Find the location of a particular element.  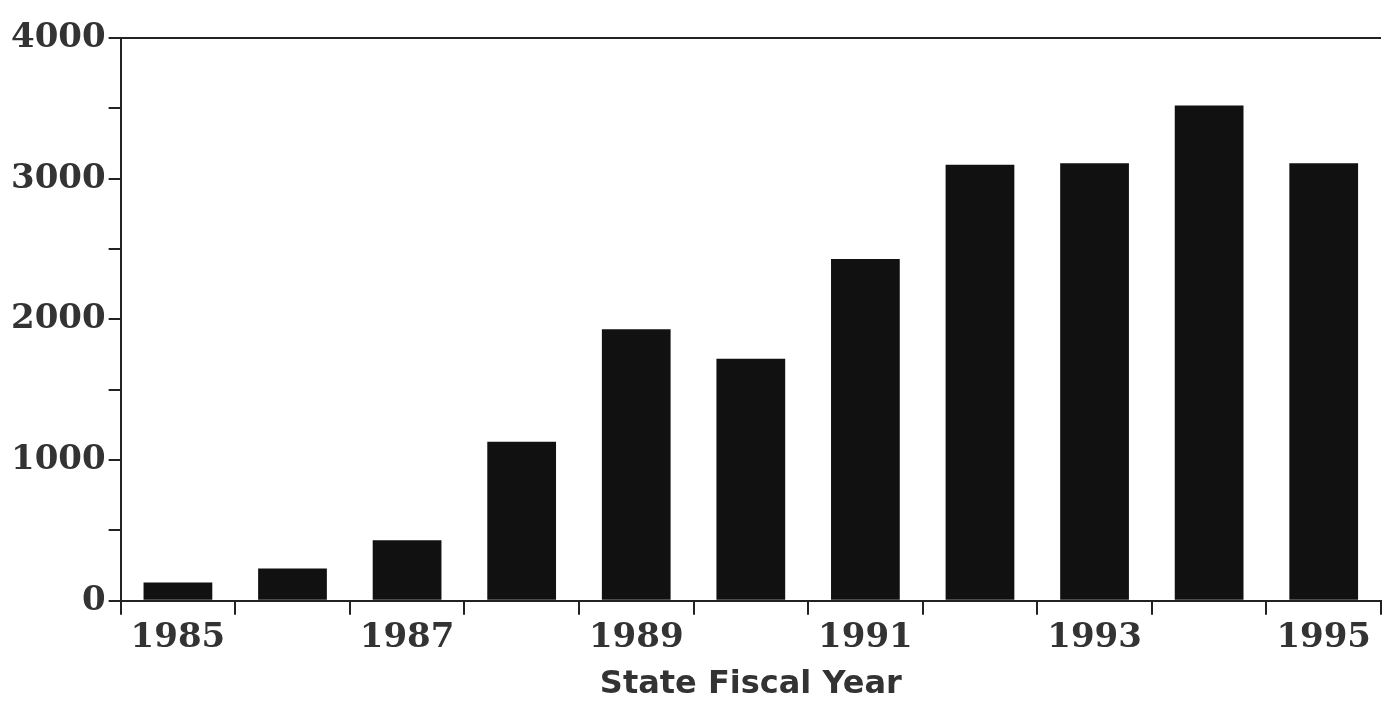

y-tick-label: 4000 is located at coordinates (58, 34).